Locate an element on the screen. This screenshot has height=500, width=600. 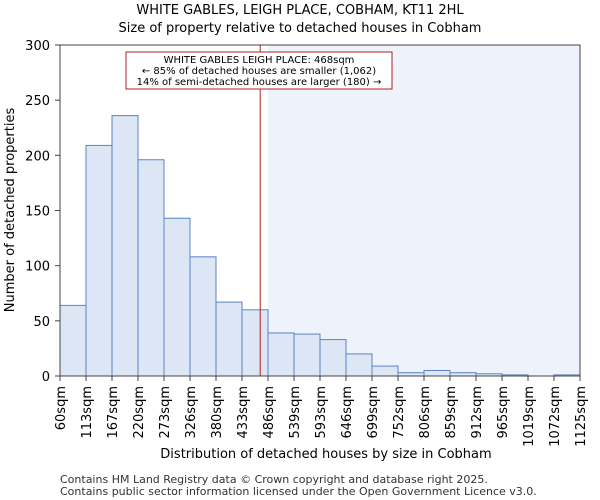
bar-699sqm is located at coordinates (385, 371).